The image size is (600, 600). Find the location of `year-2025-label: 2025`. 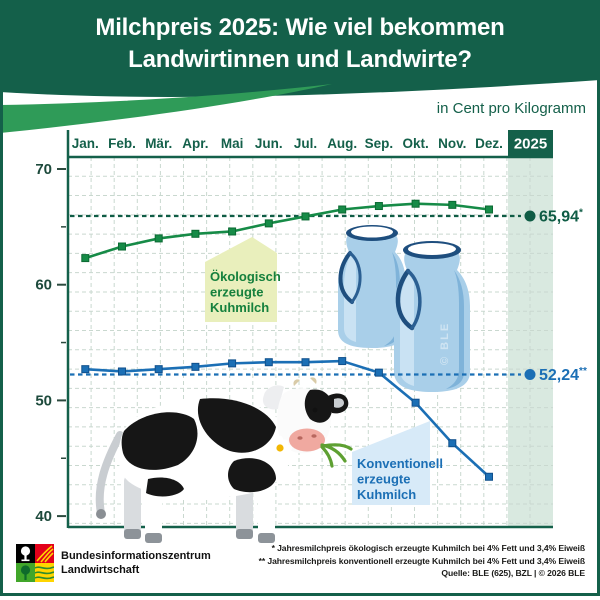

year-2025-label: 2025 is located at coordinates (530, 144).